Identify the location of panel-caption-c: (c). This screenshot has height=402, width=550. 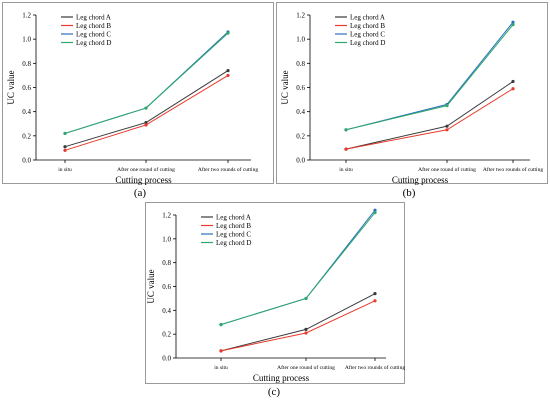
(274, 392).